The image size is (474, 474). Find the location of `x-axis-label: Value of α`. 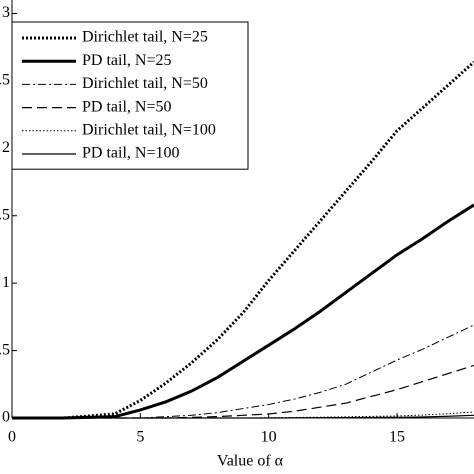

x-axis-label: Value of α is located at coordinates (250, 461).